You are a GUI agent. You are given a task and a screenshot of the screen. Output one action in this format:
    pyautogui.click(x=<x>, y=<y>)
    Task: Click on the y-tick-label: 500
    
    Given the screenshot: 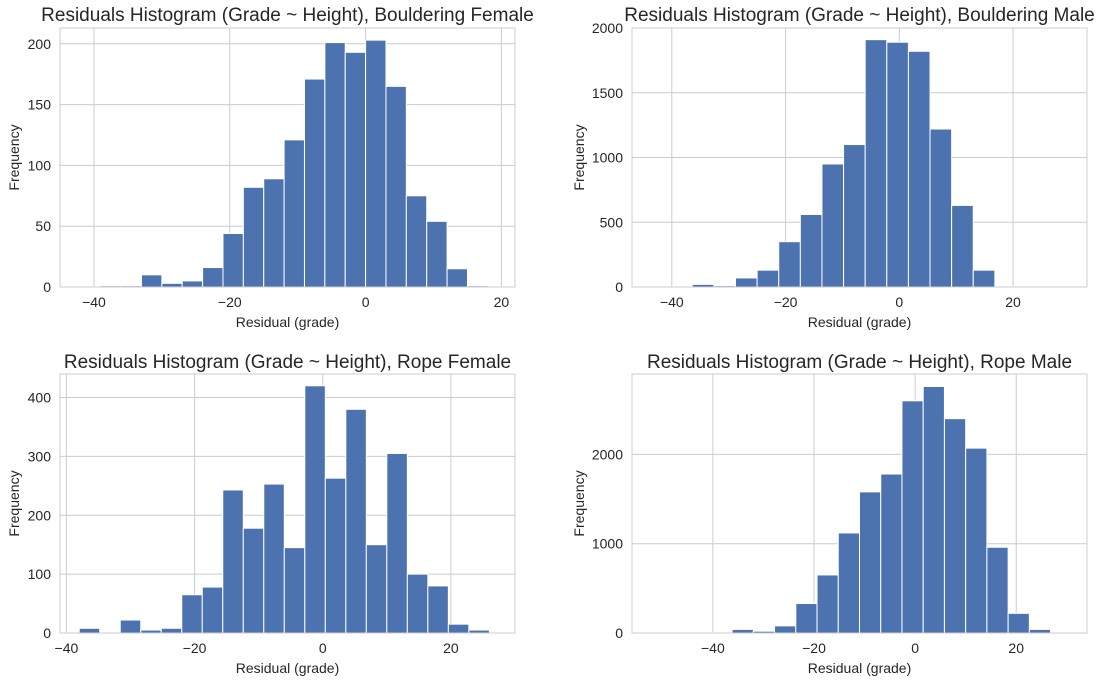 What is the action you would take?
    pyautogui.click(x=612, y=222)
    